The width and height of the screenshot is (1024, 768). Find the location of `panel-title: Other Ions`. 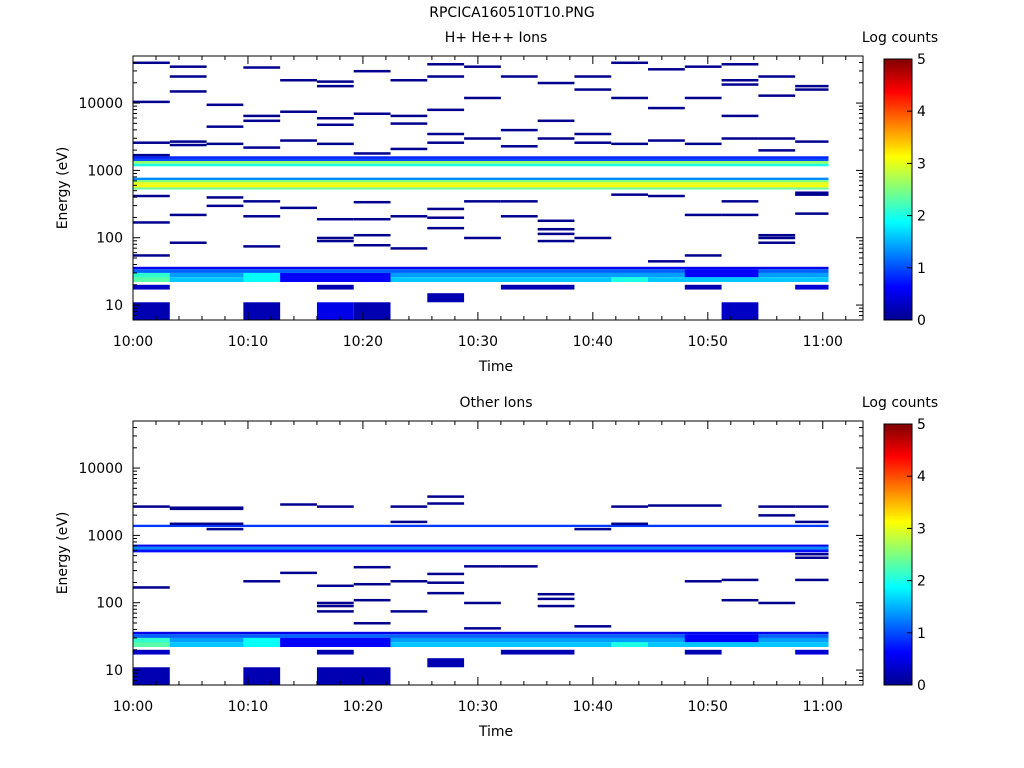

panel-title: Other Ions is located at coordinates (495, 403).